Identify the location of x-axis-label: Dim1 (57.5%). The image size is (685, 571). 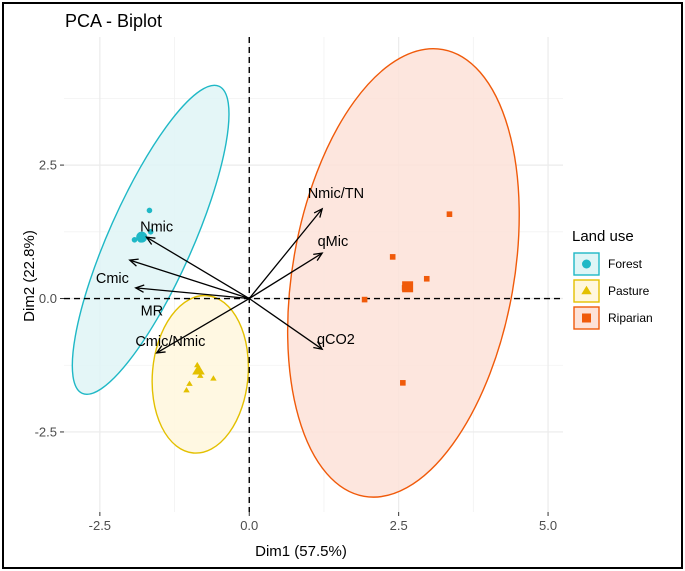
(301, 551).